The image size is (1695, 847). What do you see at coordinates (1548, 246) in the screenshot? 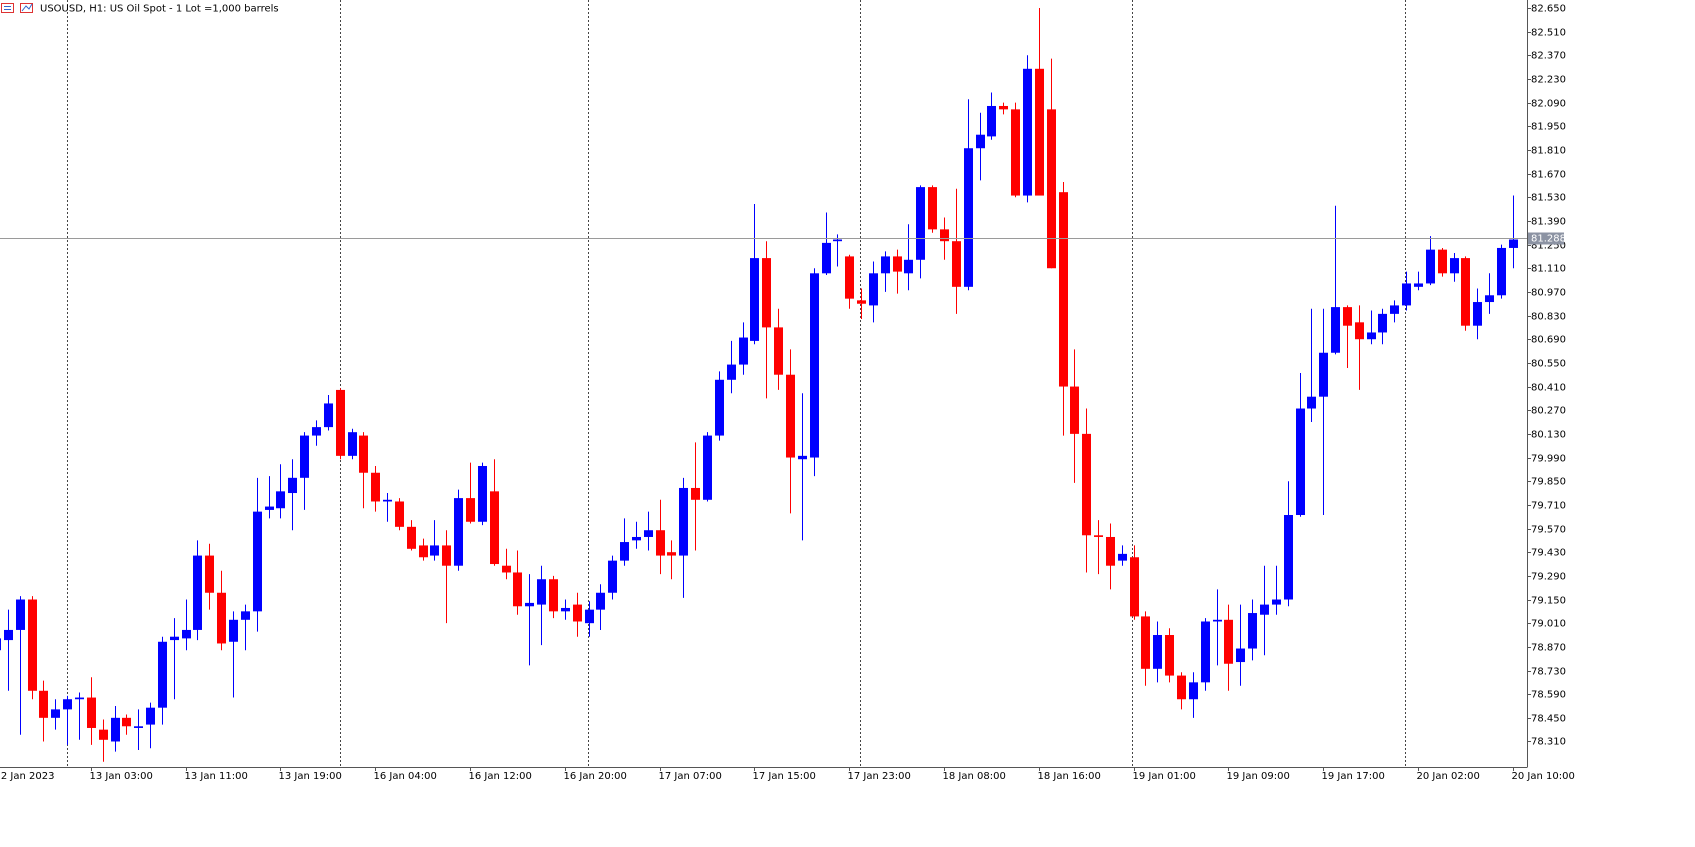
I see `y-tick-label: 81.250` at bounding box center [1548, 246].